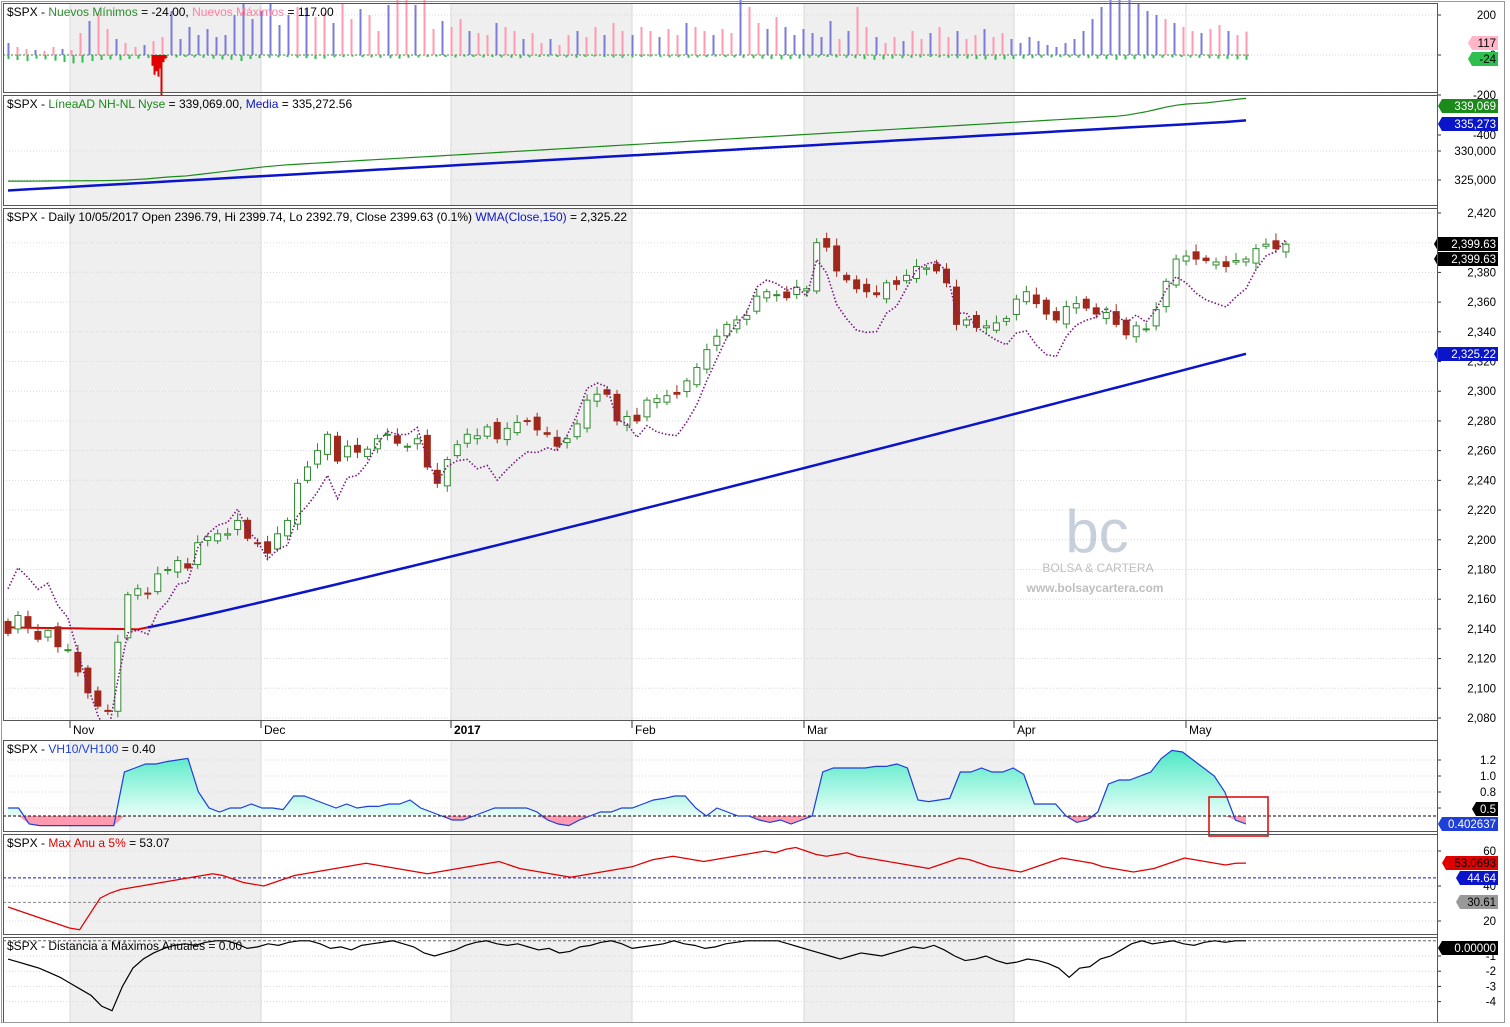  Describe the element at coordinates (720, 150) in the screenshot. I see `ad-line-panel` at that location.